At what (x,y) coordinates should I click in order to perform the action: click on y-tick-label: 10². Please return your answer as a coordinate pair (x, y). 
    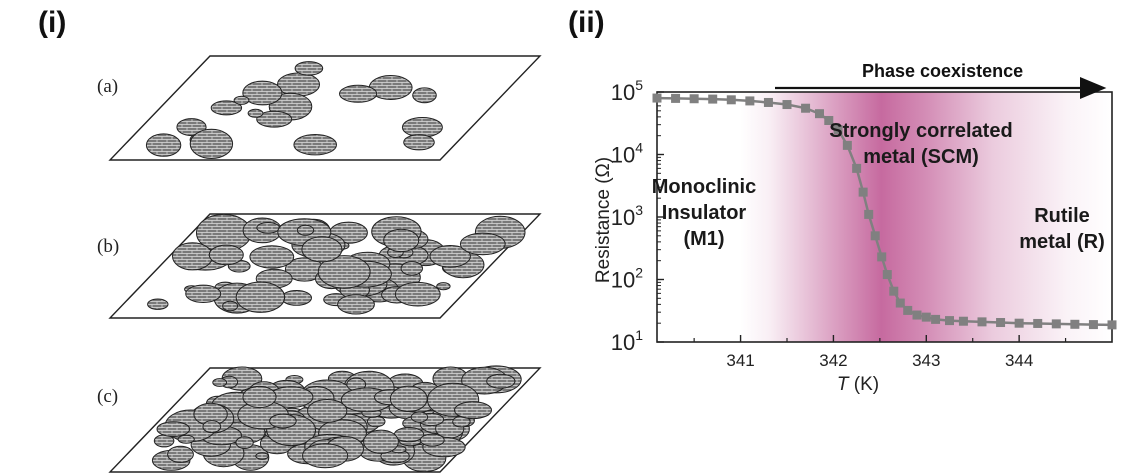
    Looking at the image, I should click on (627, 279).